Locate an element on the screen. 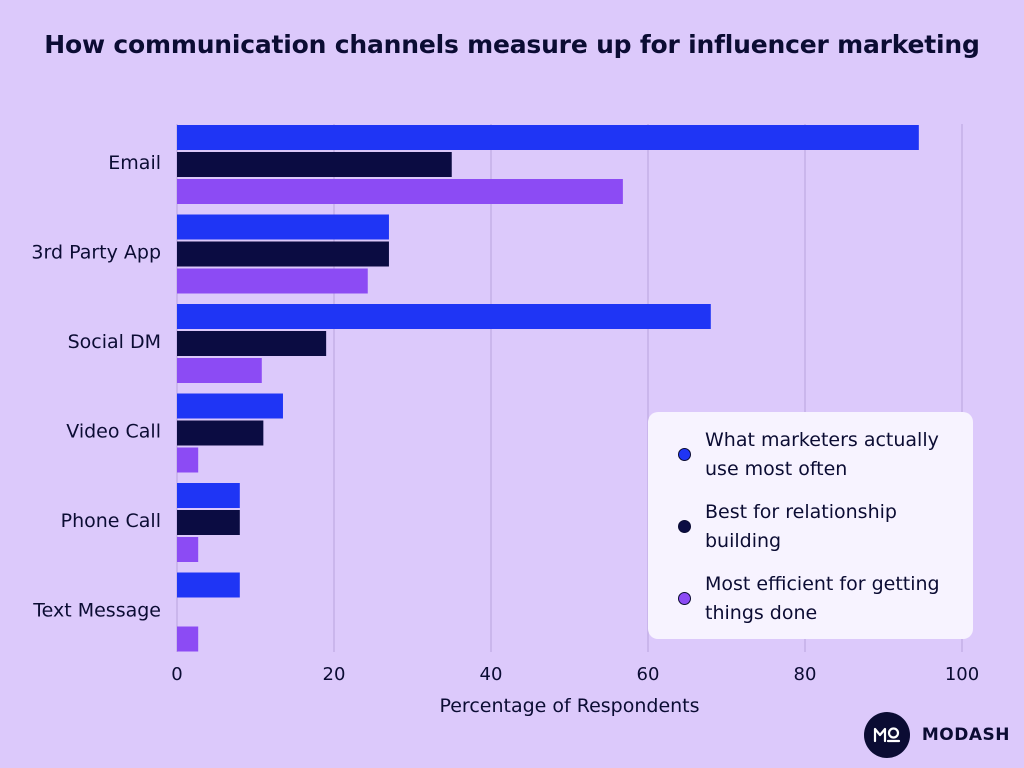  x-tick-label: 20 is located at coordinates (334, 674).